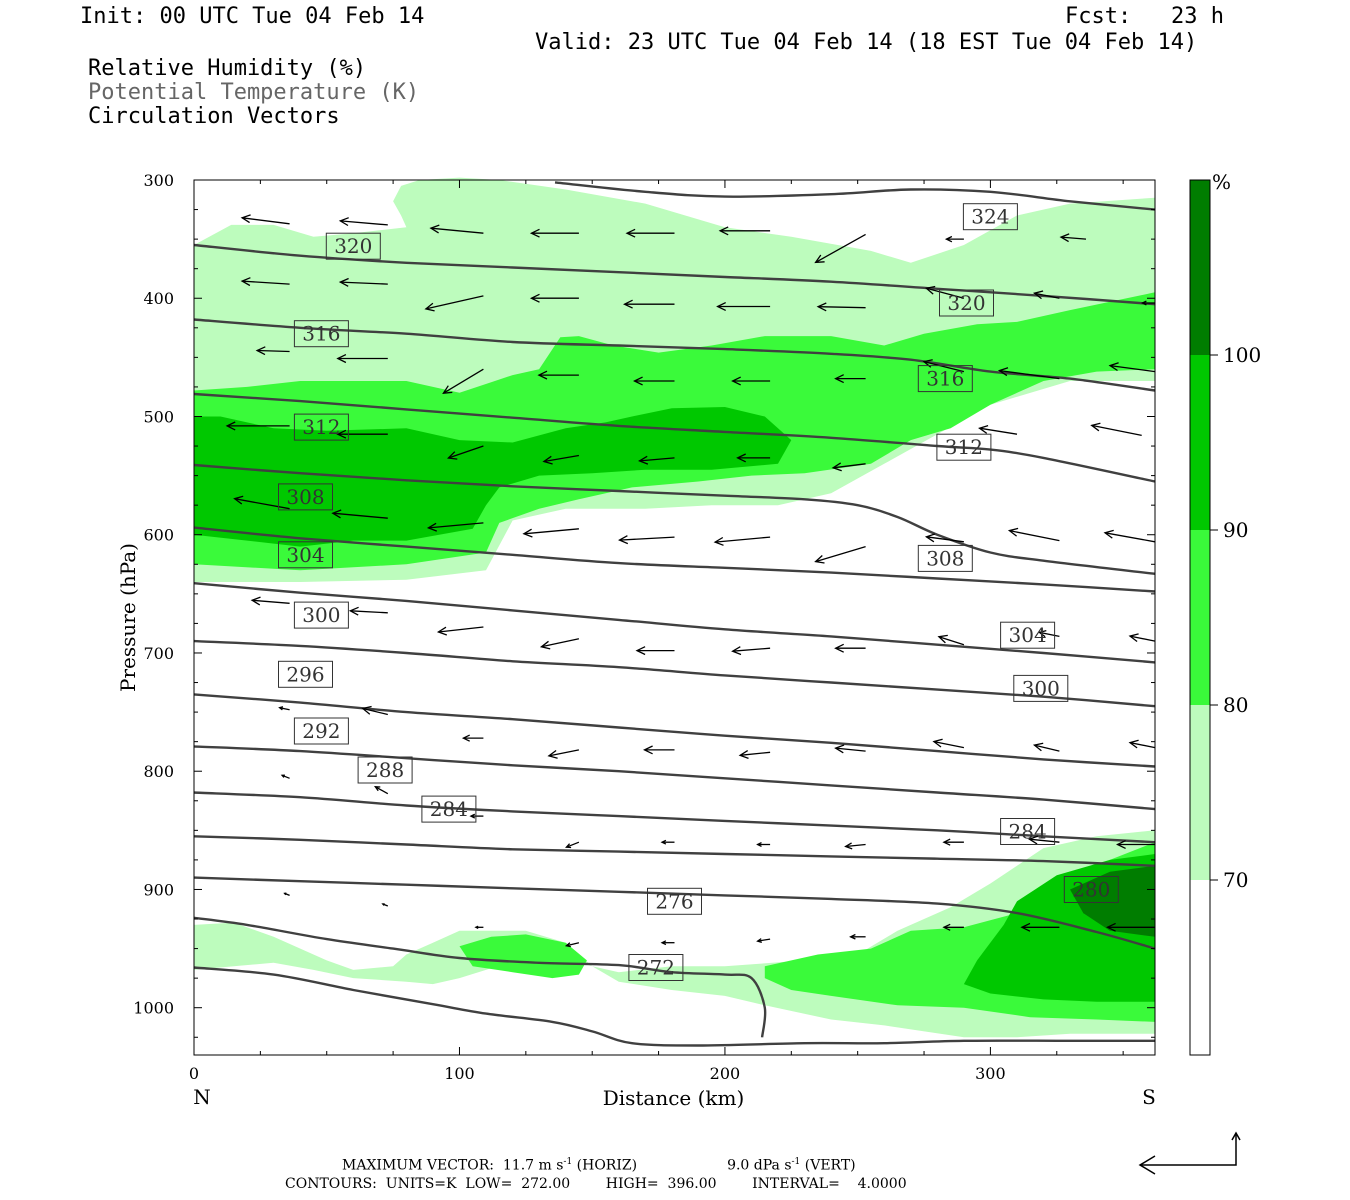 This screenshot has width=1350, height=1200. I want to click on theta-label-304: 304, so click(305, 555).